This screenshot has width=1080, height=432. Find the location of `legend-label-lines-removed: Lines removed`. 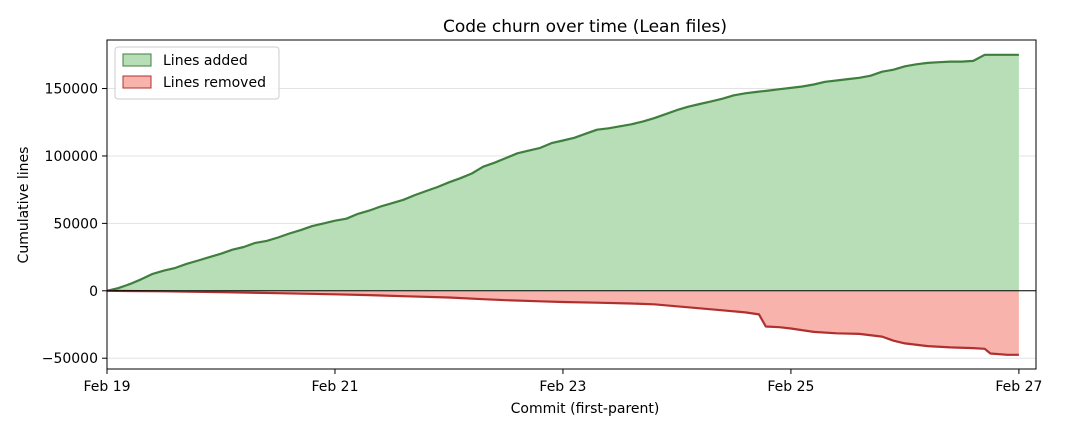

legend-label-lines-removed: Lines removed is located at coordinates (214, 83).